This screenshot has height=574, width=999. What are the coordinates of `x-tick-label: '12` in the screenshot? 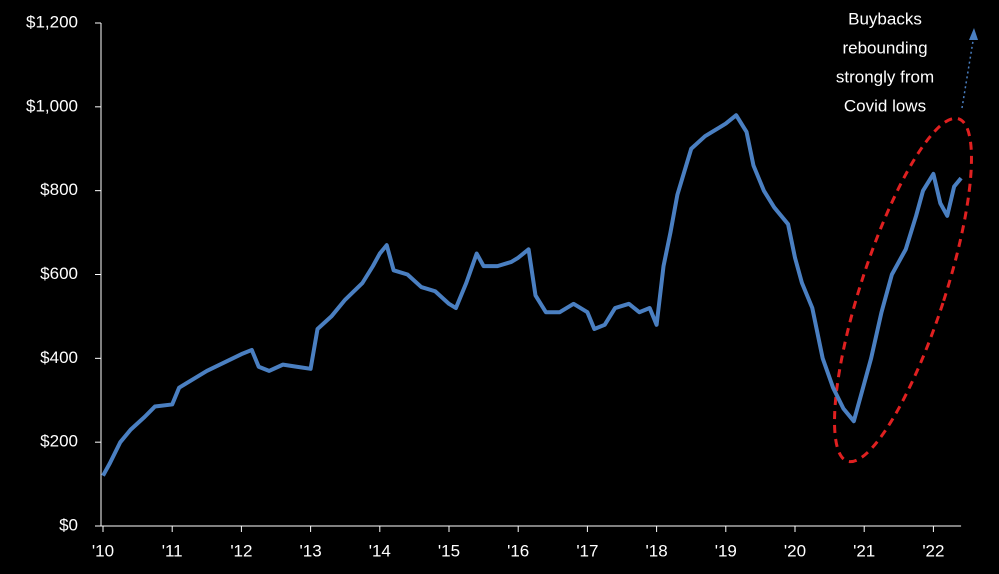 It's located at (241, 550).